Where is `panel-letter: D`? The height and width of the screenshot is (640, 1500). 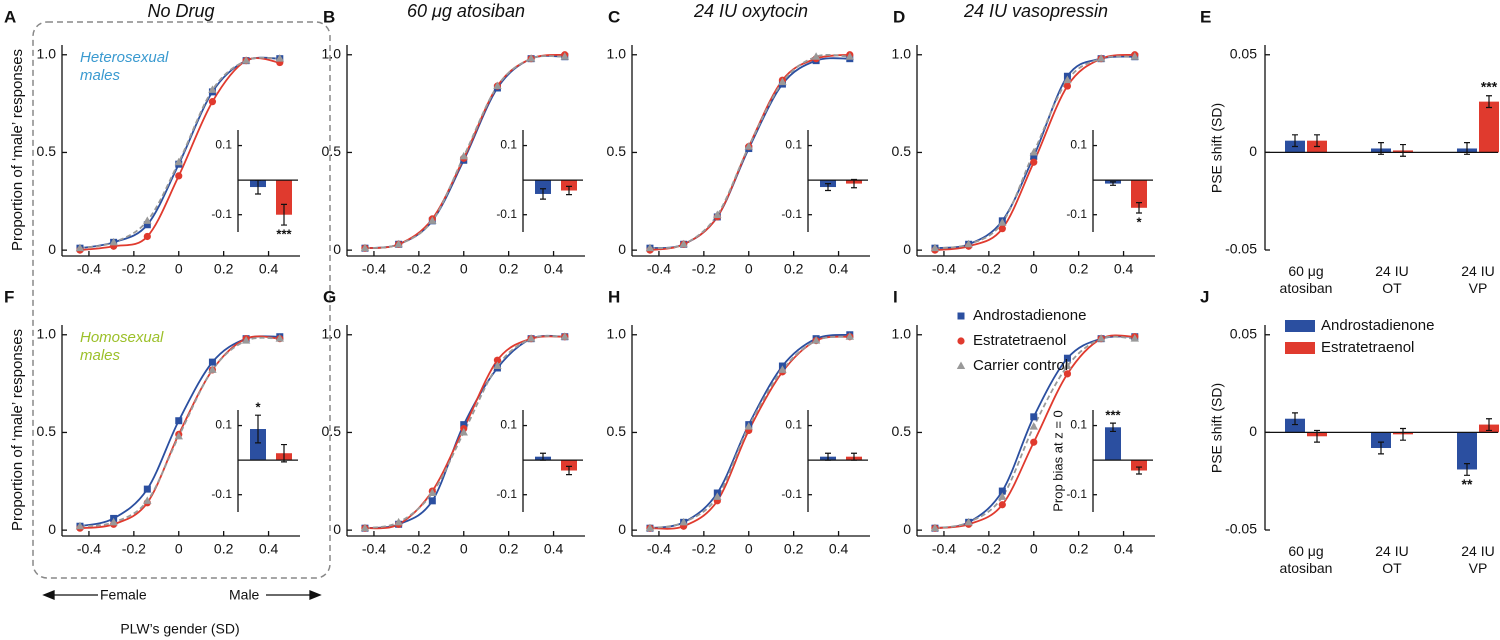 panel-letter: D is located at coordinates (899, 16).